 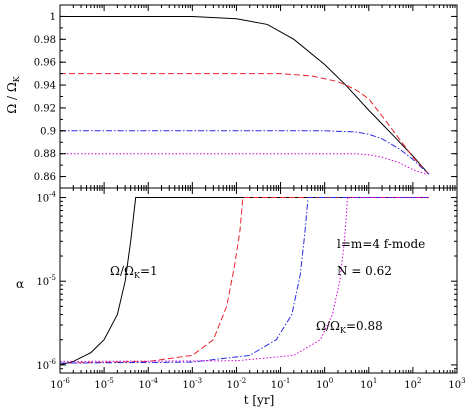 I want to click on bottom-y-tick-label: 10⁻⁴, so click(x=46, y=198).